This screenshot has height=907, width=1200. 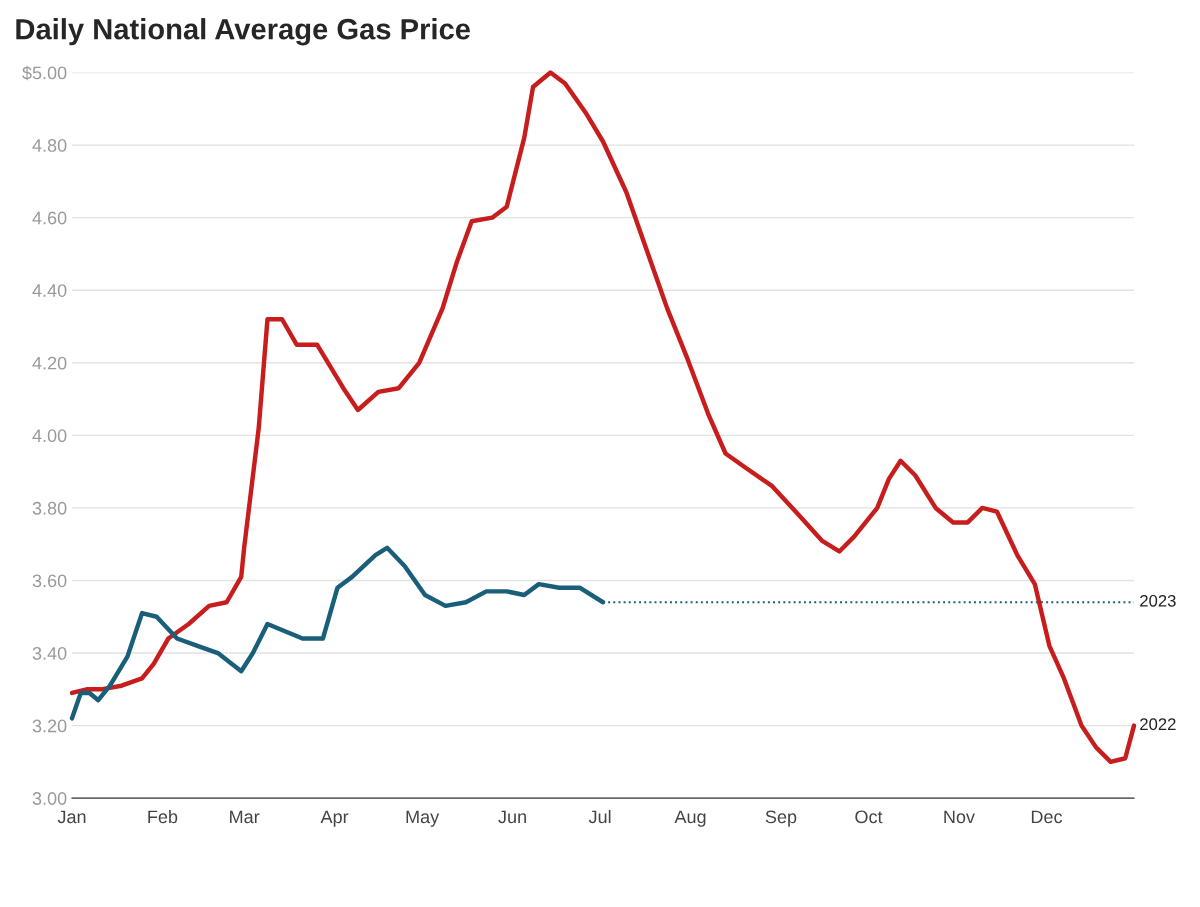 What do you see at coordinates (512, 817) in the screenshot?
I see `x-tick-label: Jun` at bounding box center [512, 817].